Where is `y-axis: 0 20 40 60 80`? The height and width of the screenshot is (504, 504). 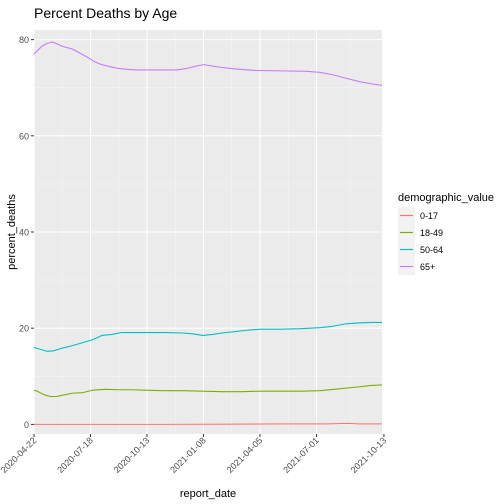
y-axis: 0 20 40 60 80 is located at coordinates (26, 232).